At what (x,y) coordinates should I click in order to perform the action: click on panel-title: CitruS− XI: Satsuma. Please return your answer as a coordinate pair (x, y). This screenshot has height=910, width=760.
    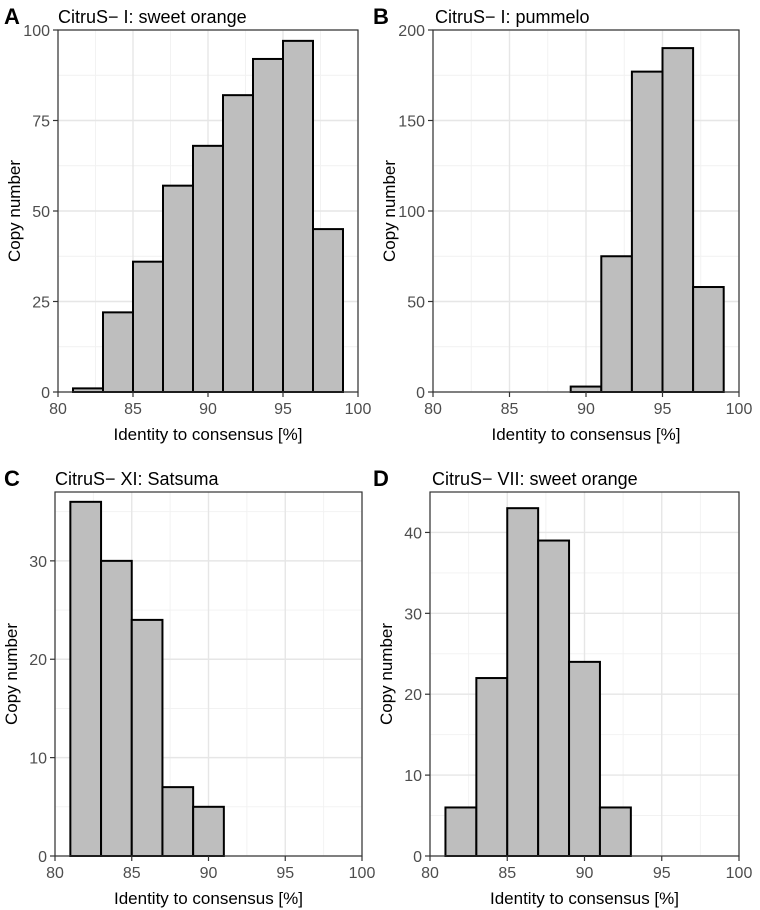
    Looking at the image, I should click on (137, 479).